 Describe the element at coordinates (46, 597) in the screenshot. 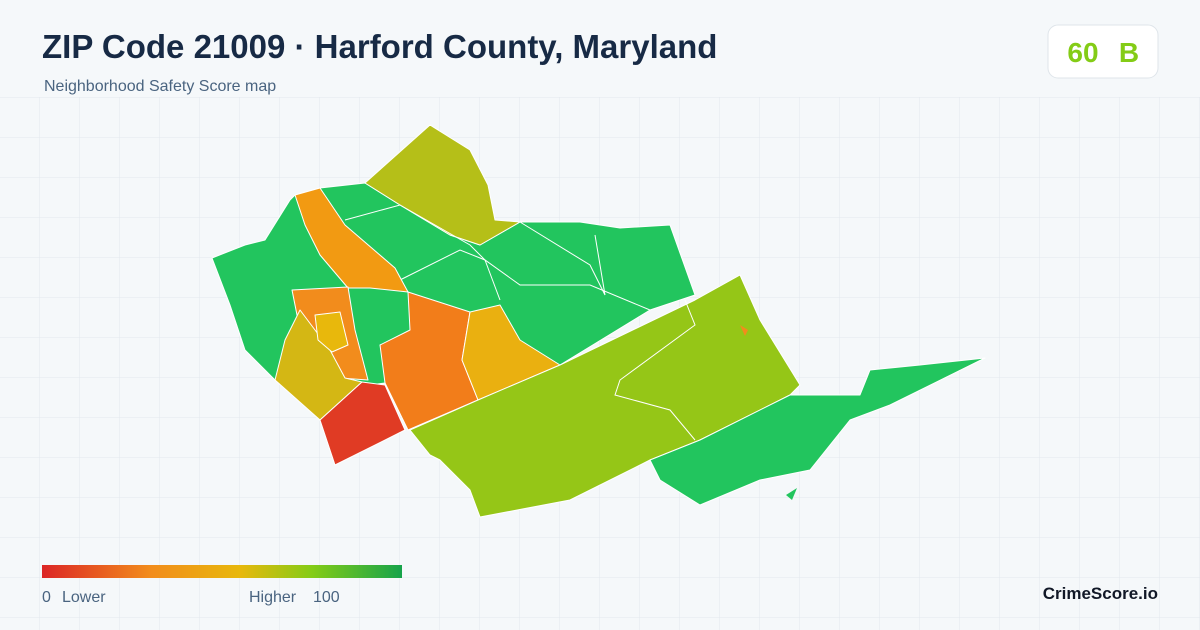

I see `legend-min: 0` at that location.